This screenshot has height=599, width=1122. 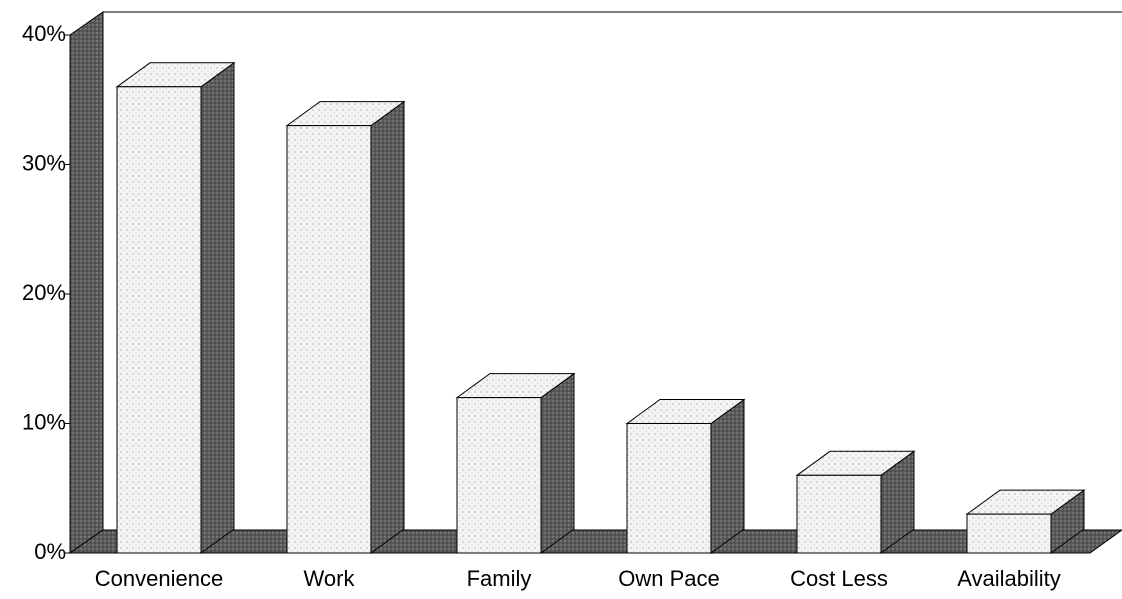 What do you see at coordinates (50, 551) in the screenshot?
I see `y-tick-label: 0%` at bounding box center [50, 551].